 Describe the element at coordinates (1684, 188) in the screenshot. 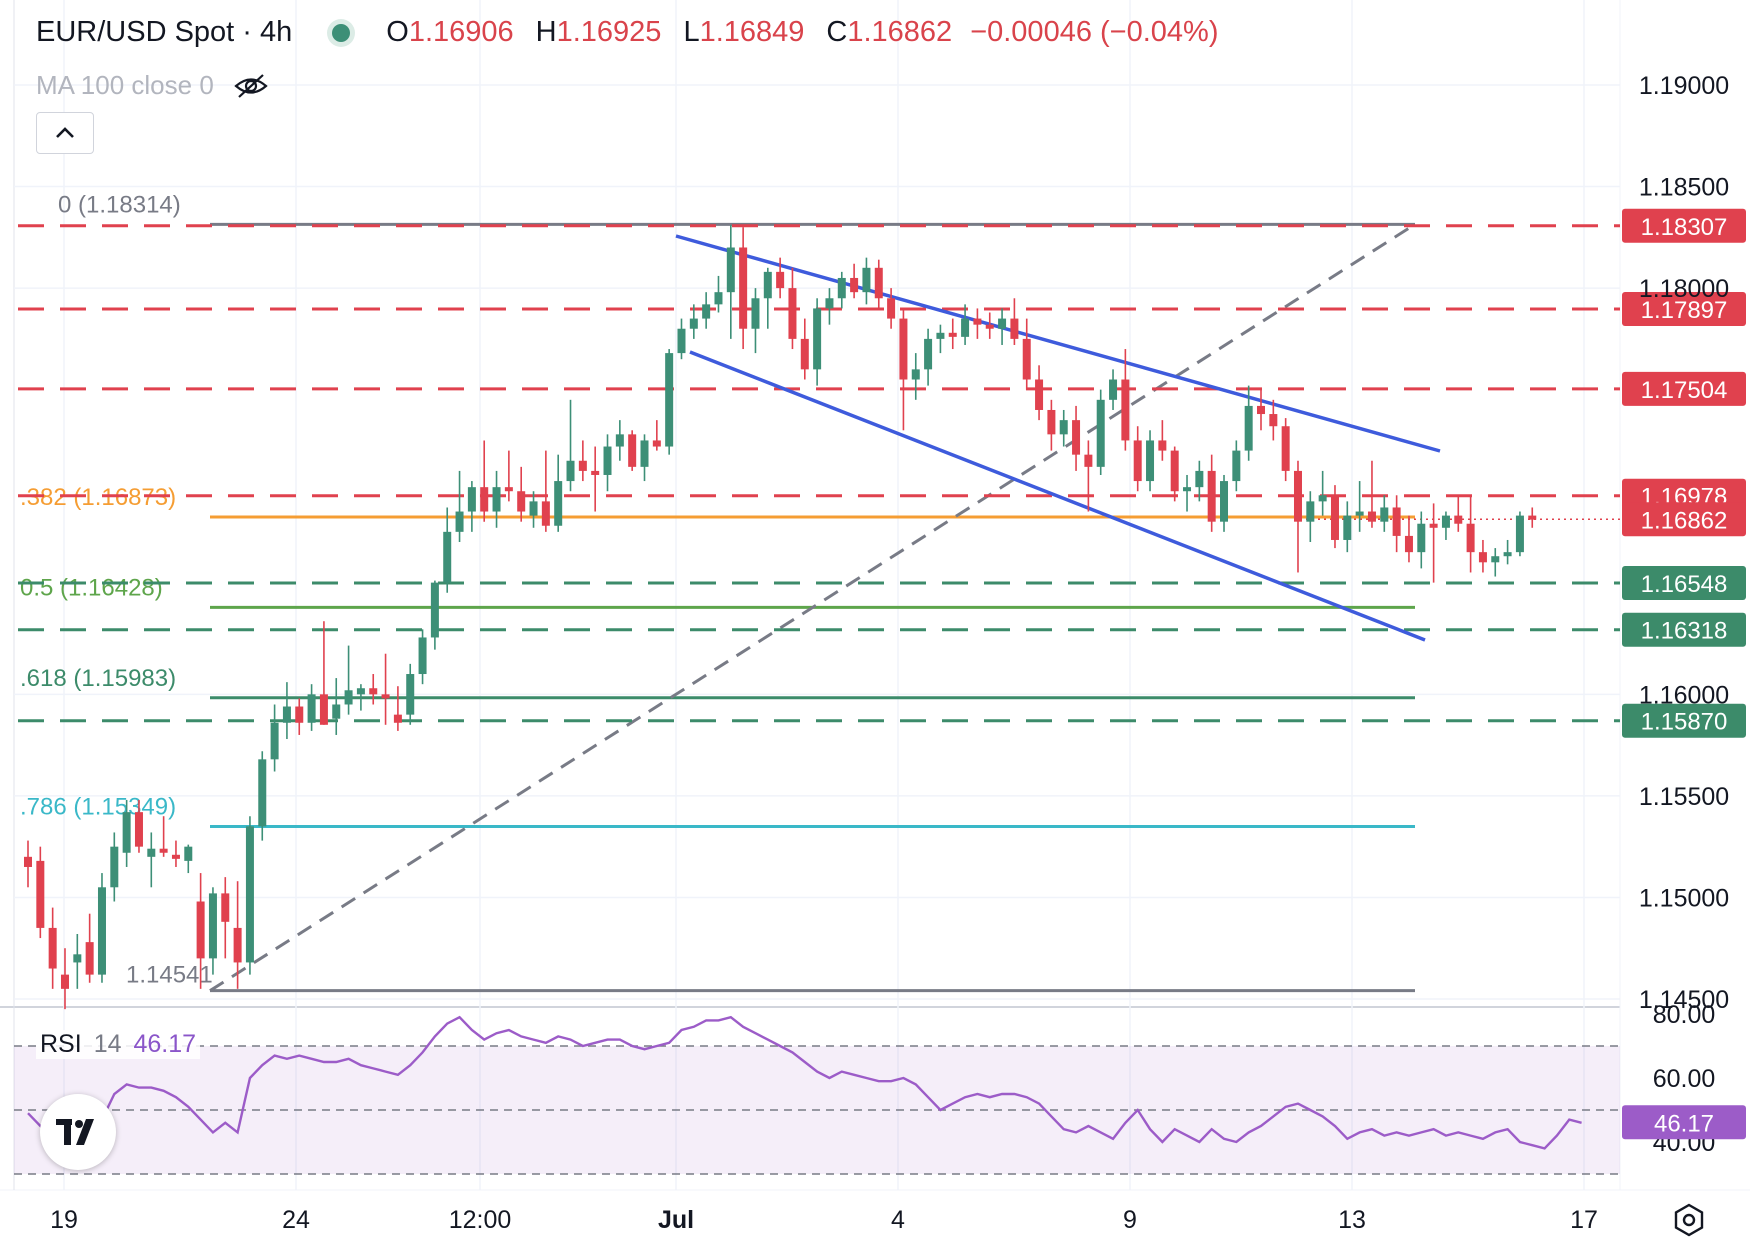

I see `price-axis-tick-label: 1.18500` at that location.